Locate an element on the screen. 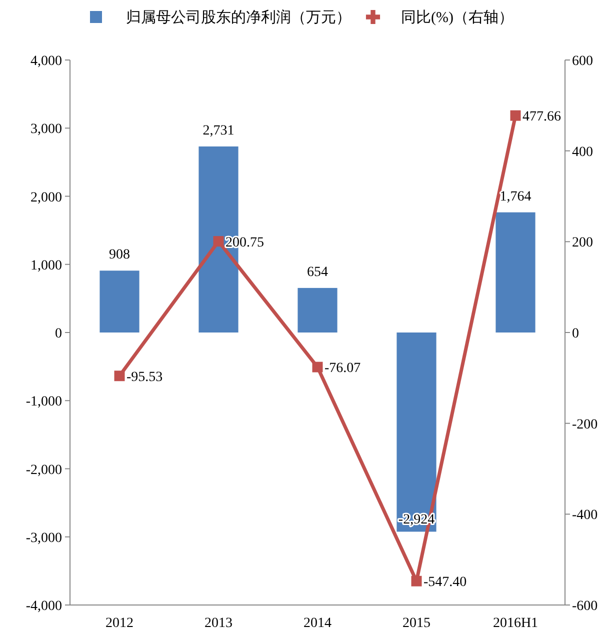  legend-label: 归属母公司股东的净利润（万元） is located at coordinates (238, 17).